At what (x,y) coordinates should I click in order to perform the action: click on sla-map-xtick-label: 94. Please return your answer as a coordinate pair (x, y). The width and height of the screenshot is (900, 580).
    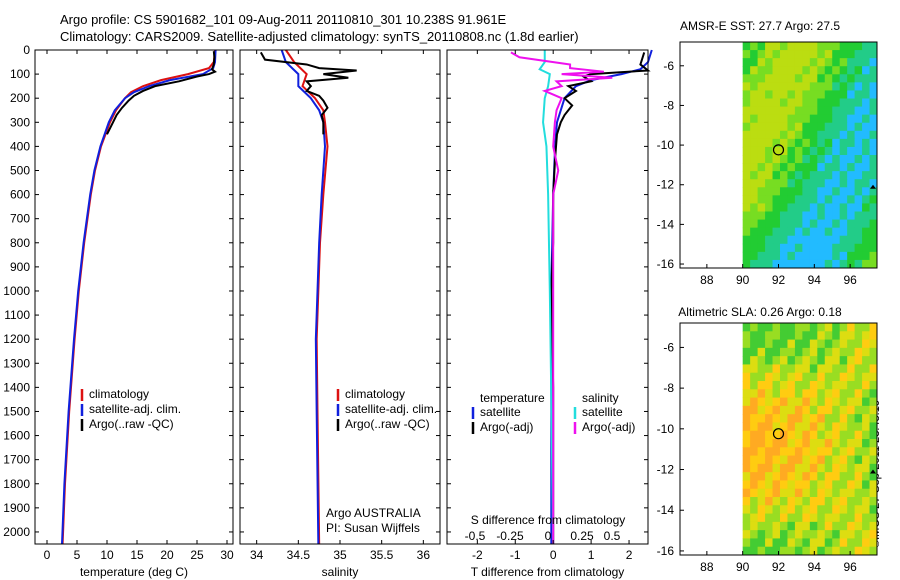
    Looking at the image, I should click on (815, 567).